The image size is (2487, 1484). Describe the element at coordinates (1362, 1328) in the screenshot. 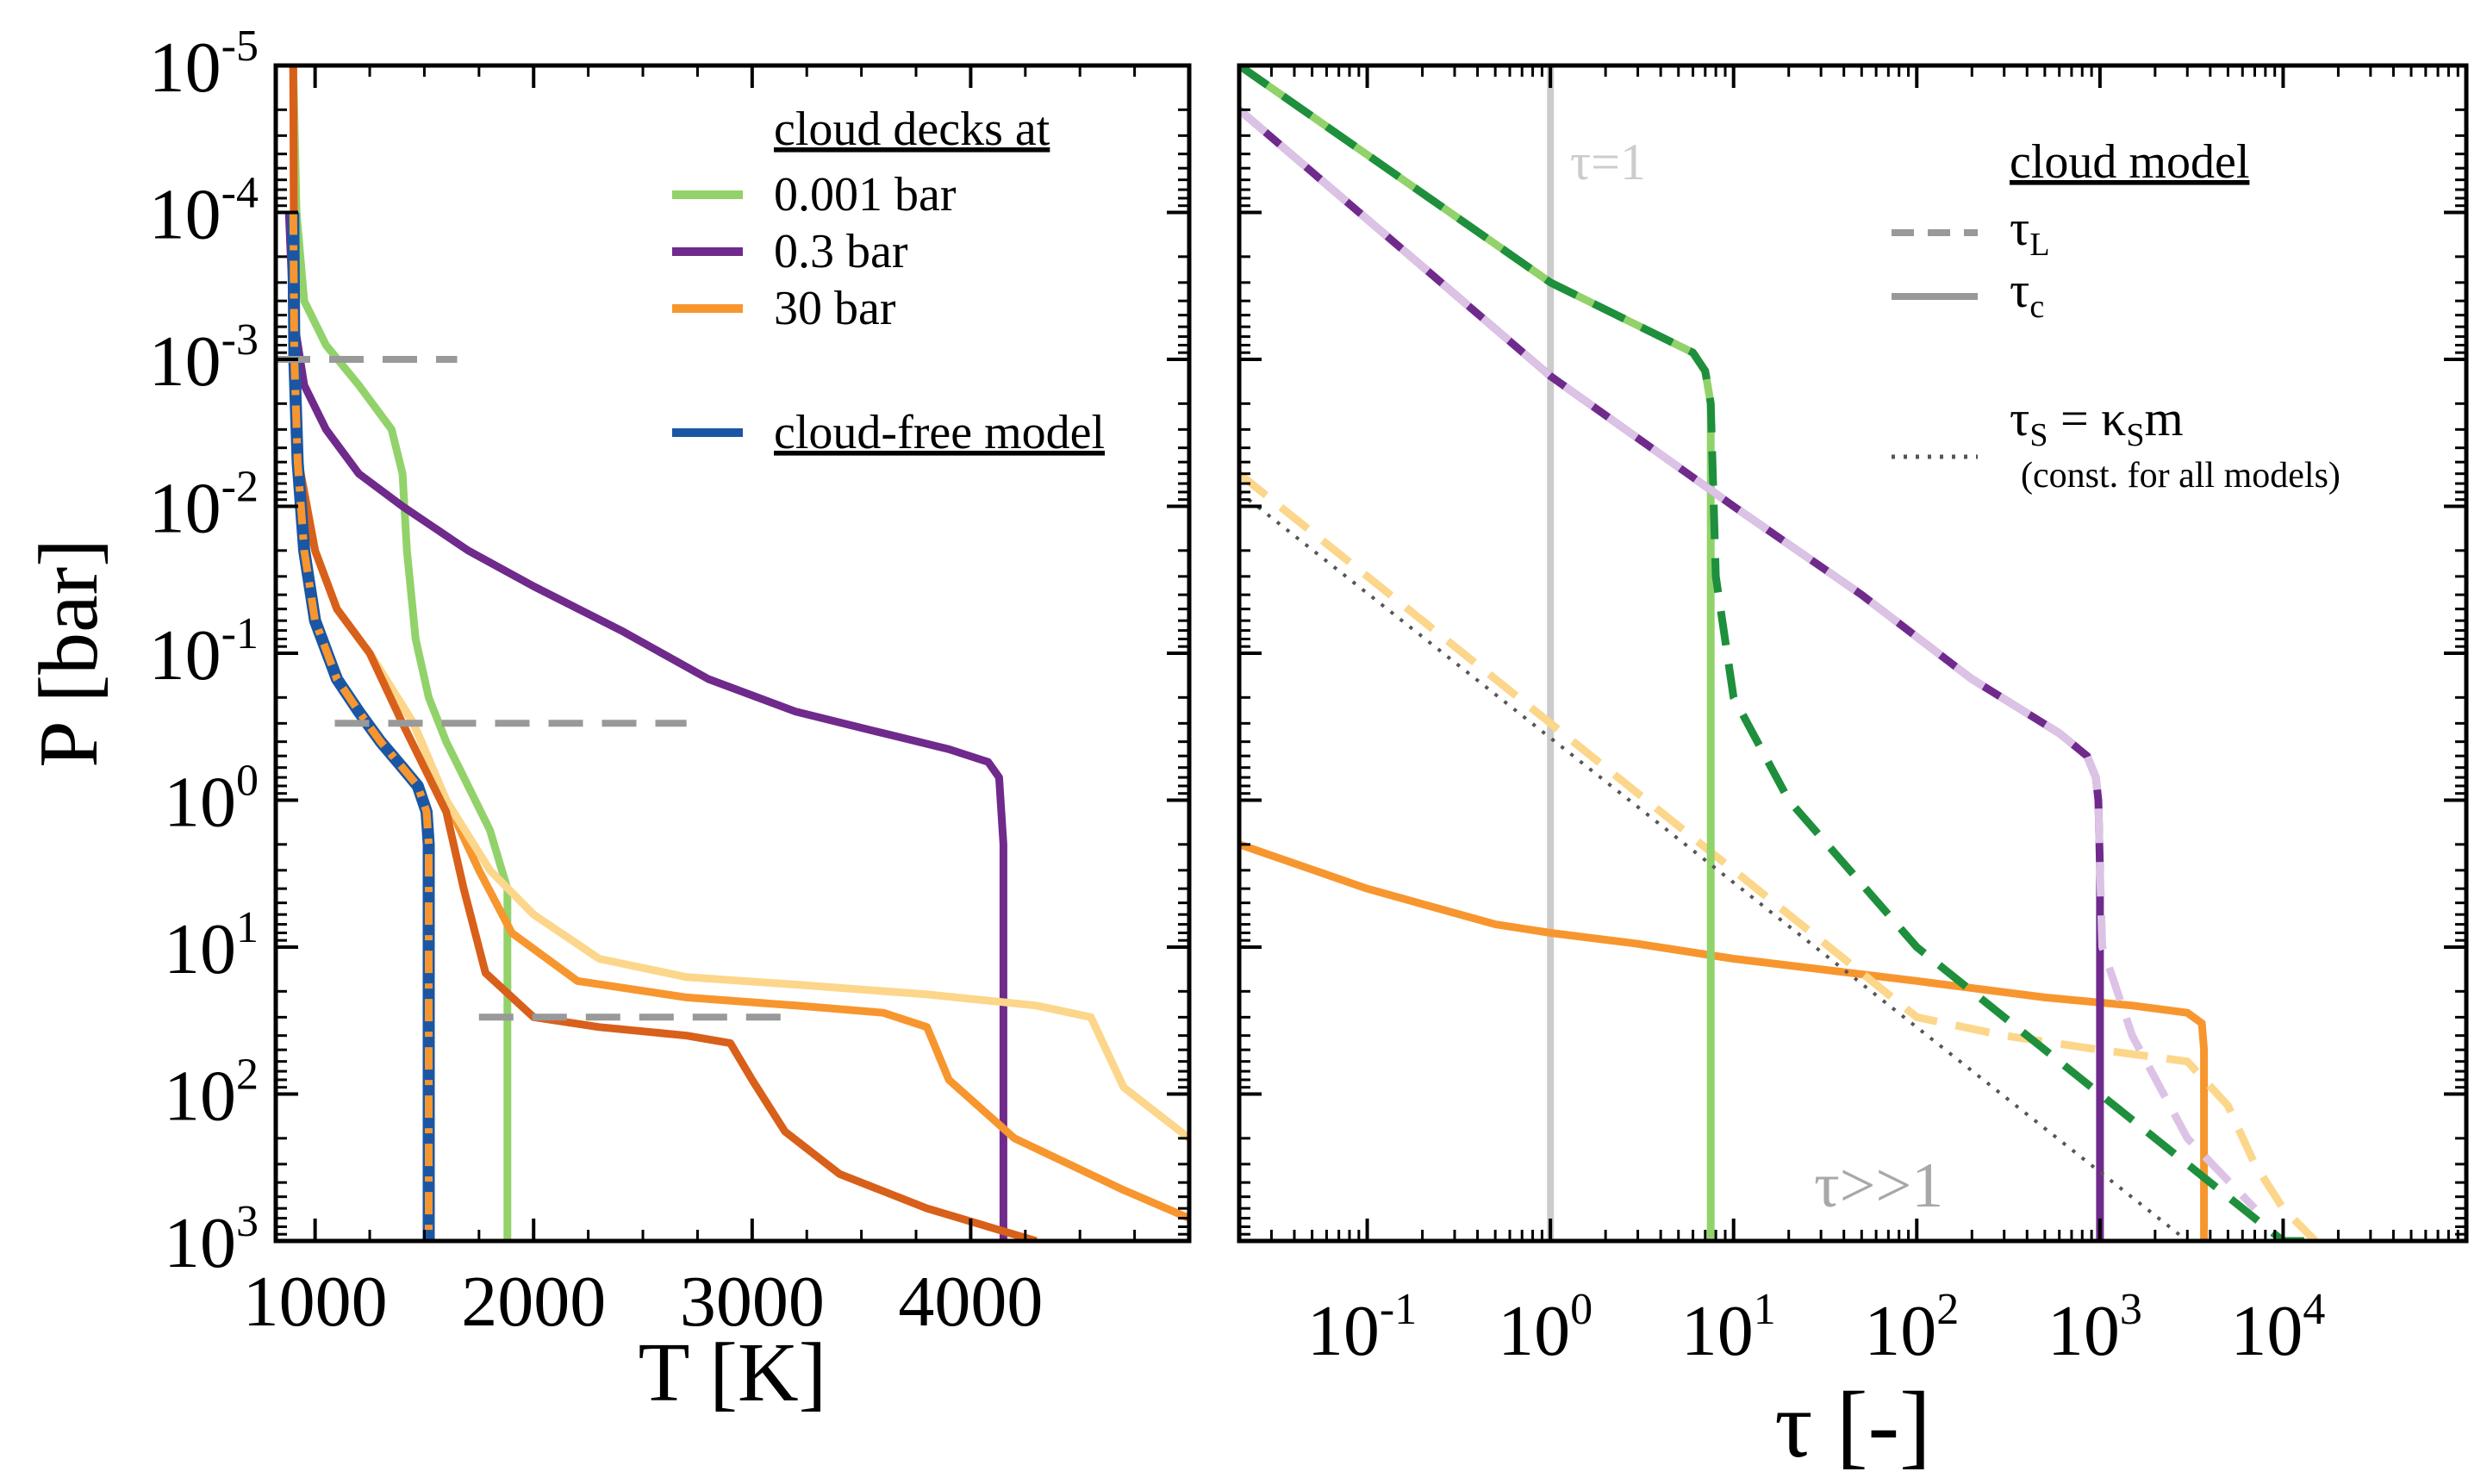

I see `x-tick-label-tau: 10⁻¹` at that location.